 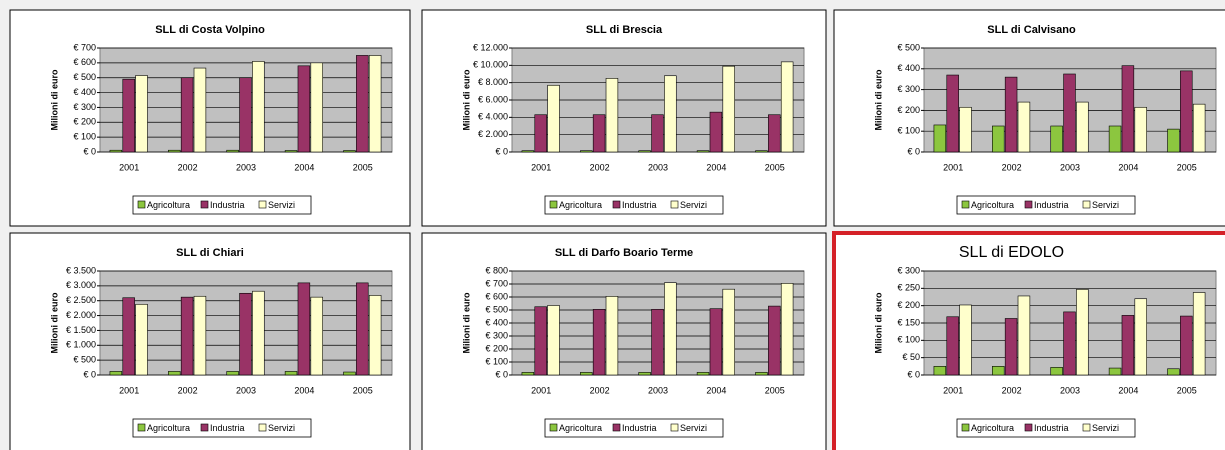 I want to click on y-tick-label: € 10.000, so click(x=490, y=65).